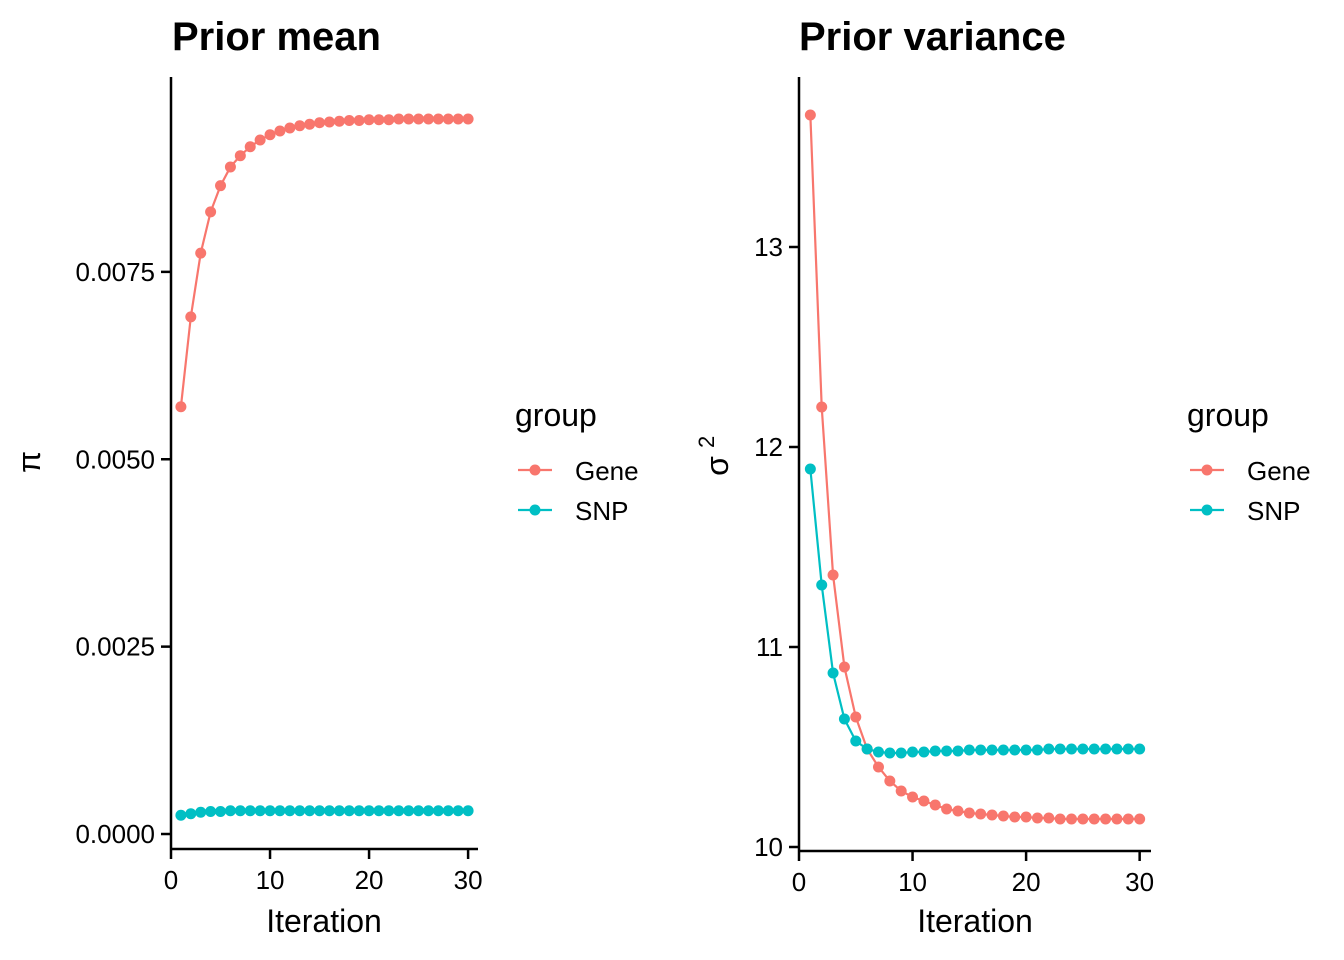 This screenshot has width=1344, height=960. Describe the element at coordinates (768, 447) in the screenshot. I see `y-tick-label: 12` at that location.